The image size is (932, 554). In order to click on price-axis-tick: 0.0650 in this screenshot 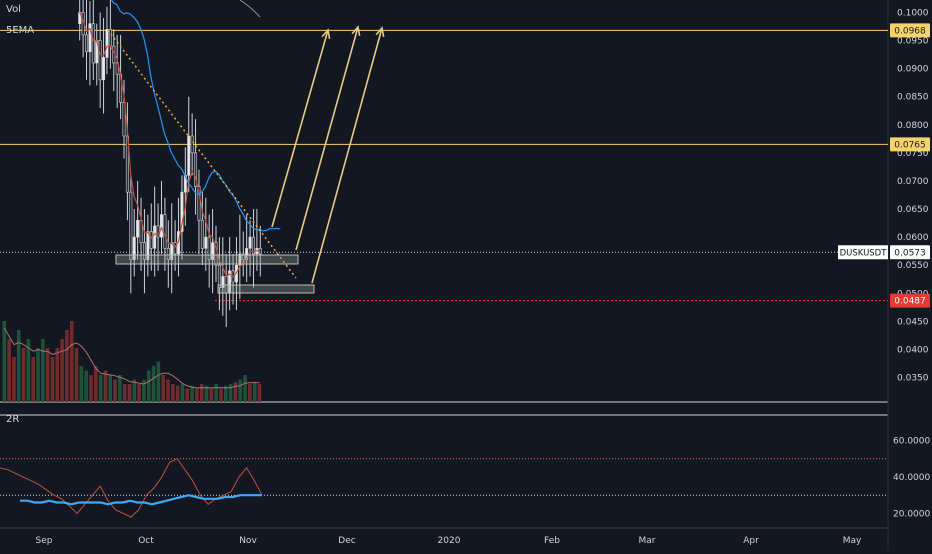, I will do `click(913, 210)`.